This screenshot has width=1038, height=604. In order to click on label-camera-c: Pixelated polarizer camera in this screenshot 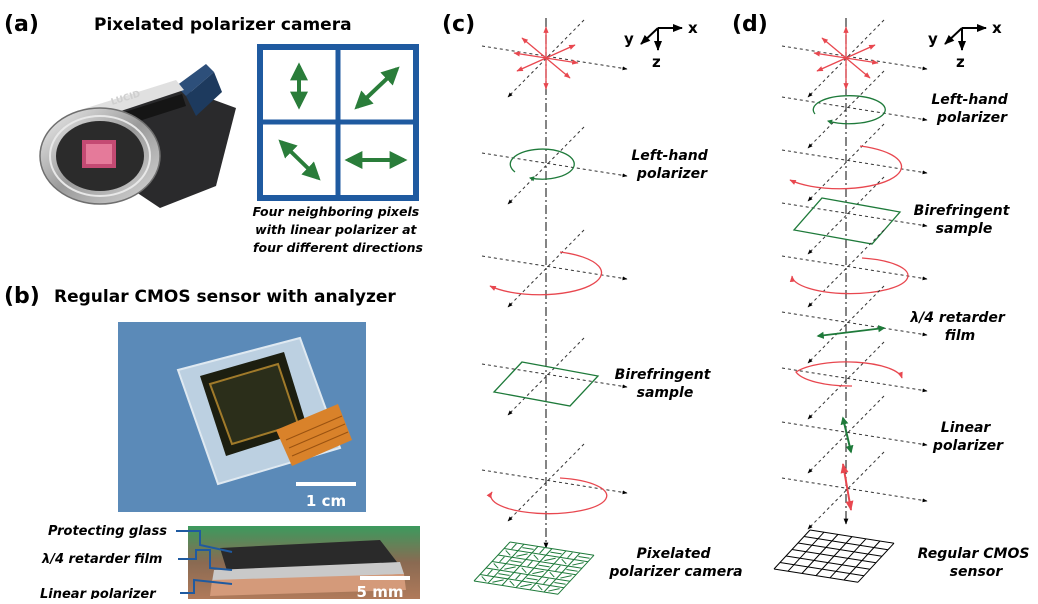, I will do `click(675, 563)`.